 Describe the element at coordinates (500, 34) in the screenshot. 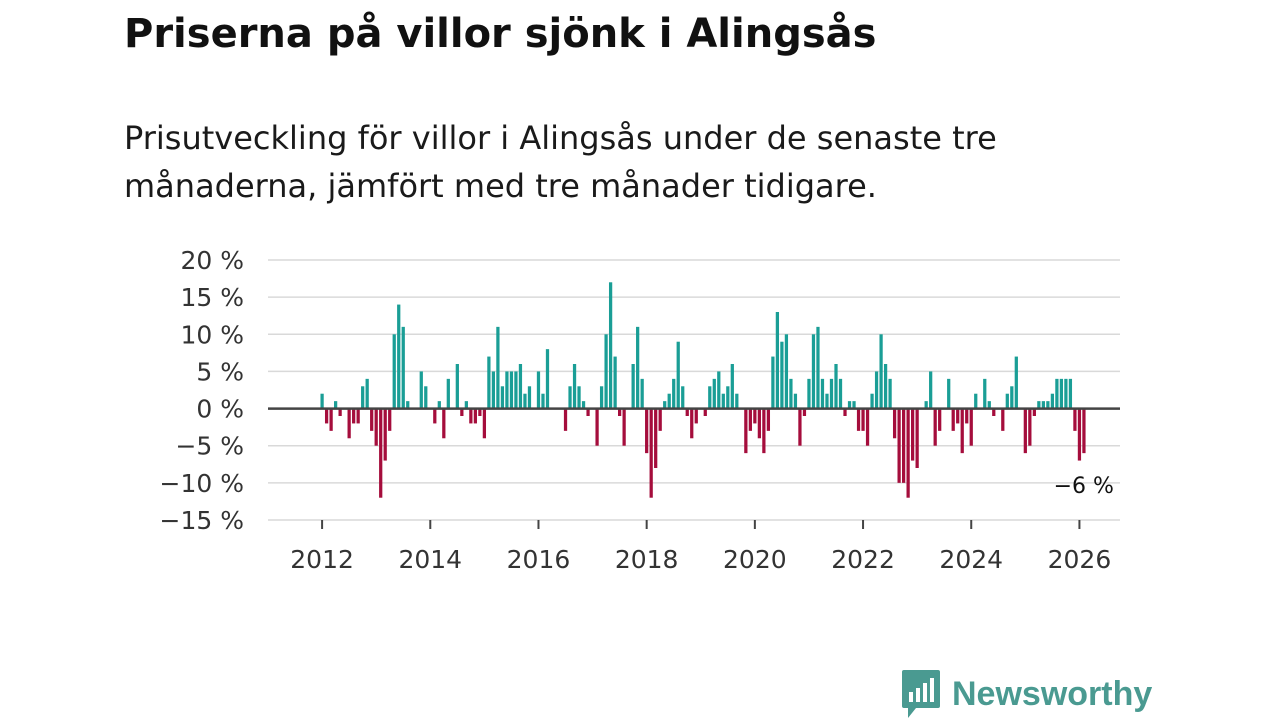

I see `chart-title: Priserna på villor sjönk i Alingsås` at that location.